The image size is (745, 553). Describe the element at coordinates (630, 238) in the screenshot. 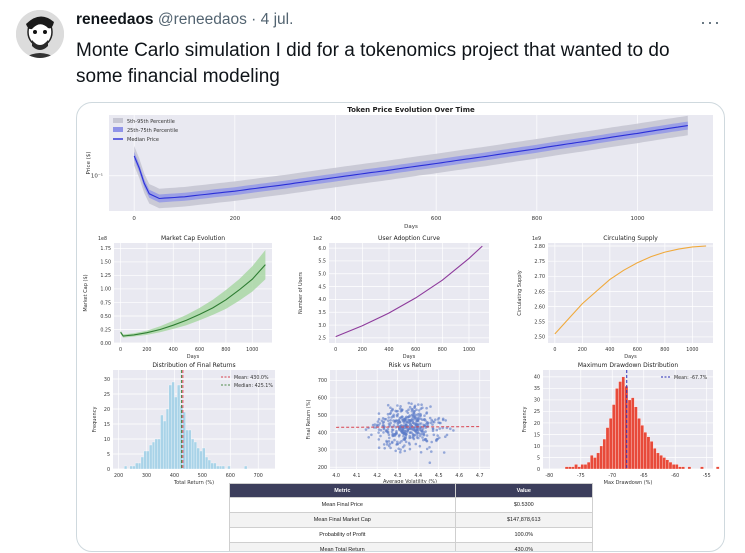

I see `circulating-supply-chart-title: Circulating Supply` at that location.